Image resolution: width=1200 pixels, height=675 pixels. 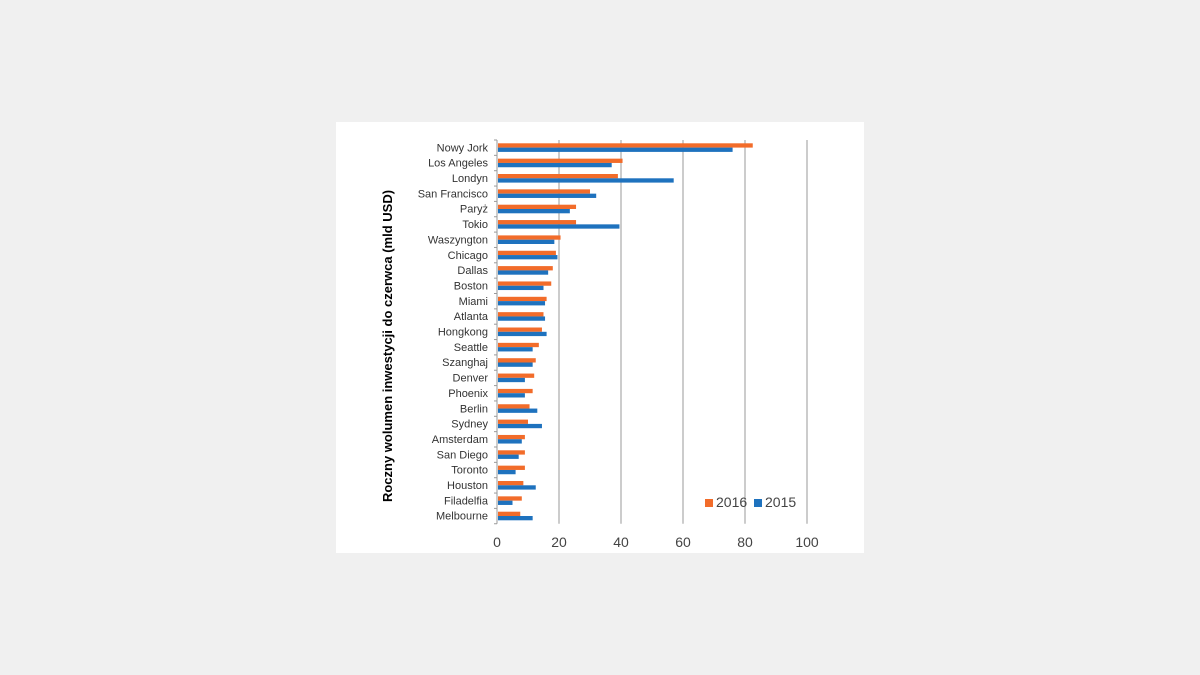 What do you see at coordinates (807, 542) in the screenshot?
I see `x-tick-label: 100` at bounding box center [807, 542].